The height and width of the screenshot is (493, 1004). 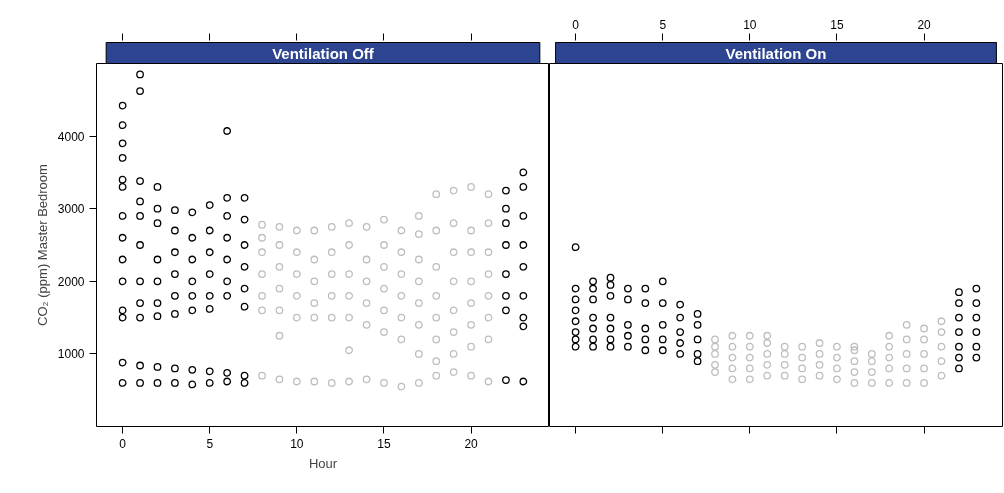 I want to click on y-axis-title: CO₂ (ppm) Master Bedroom, so click(x=42, y=245).